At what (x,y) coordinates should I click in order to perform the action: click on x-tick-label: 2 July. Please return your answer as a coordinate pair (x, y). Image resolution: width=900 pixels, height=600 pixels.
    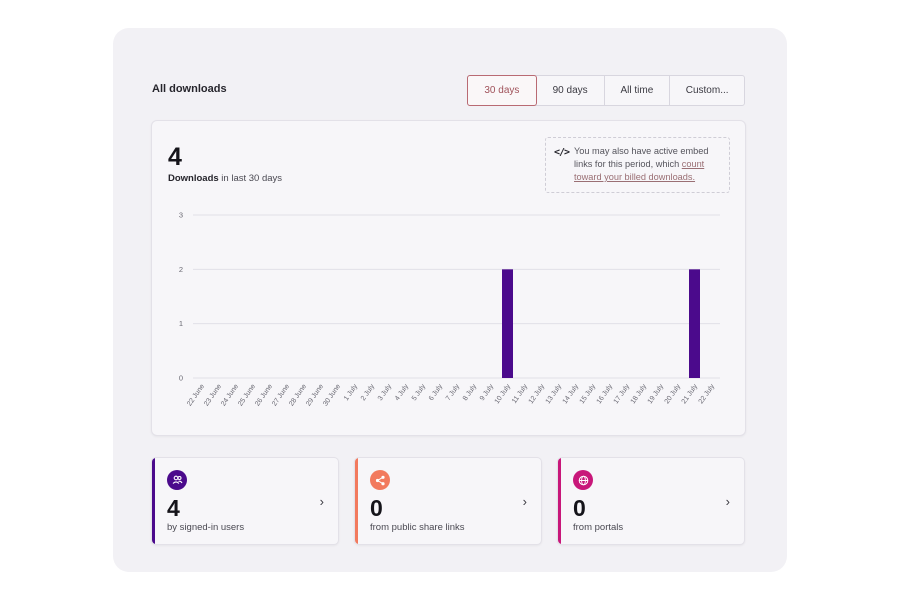
    Looking at the image, I should click on (368, 392).